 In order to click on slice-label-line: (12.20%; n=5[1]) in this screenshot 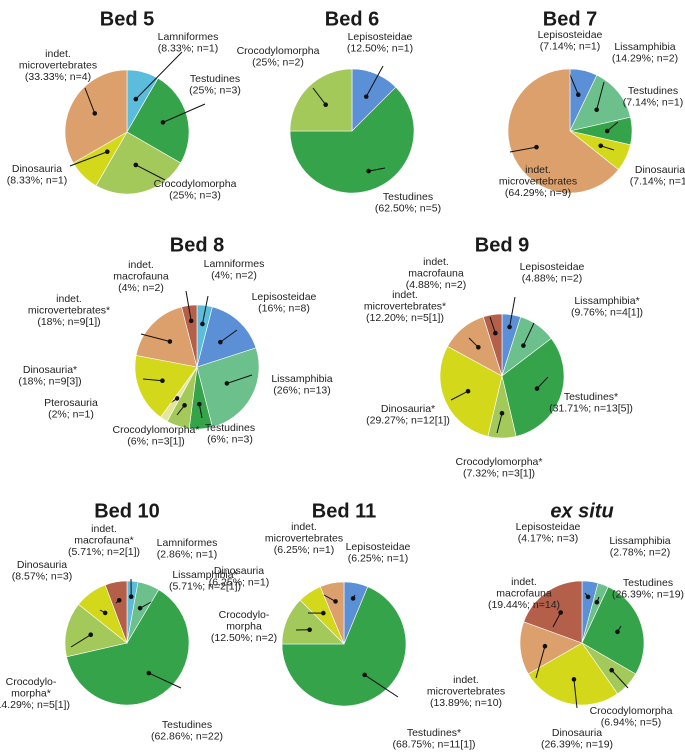, I will do `click(405, 318)`.